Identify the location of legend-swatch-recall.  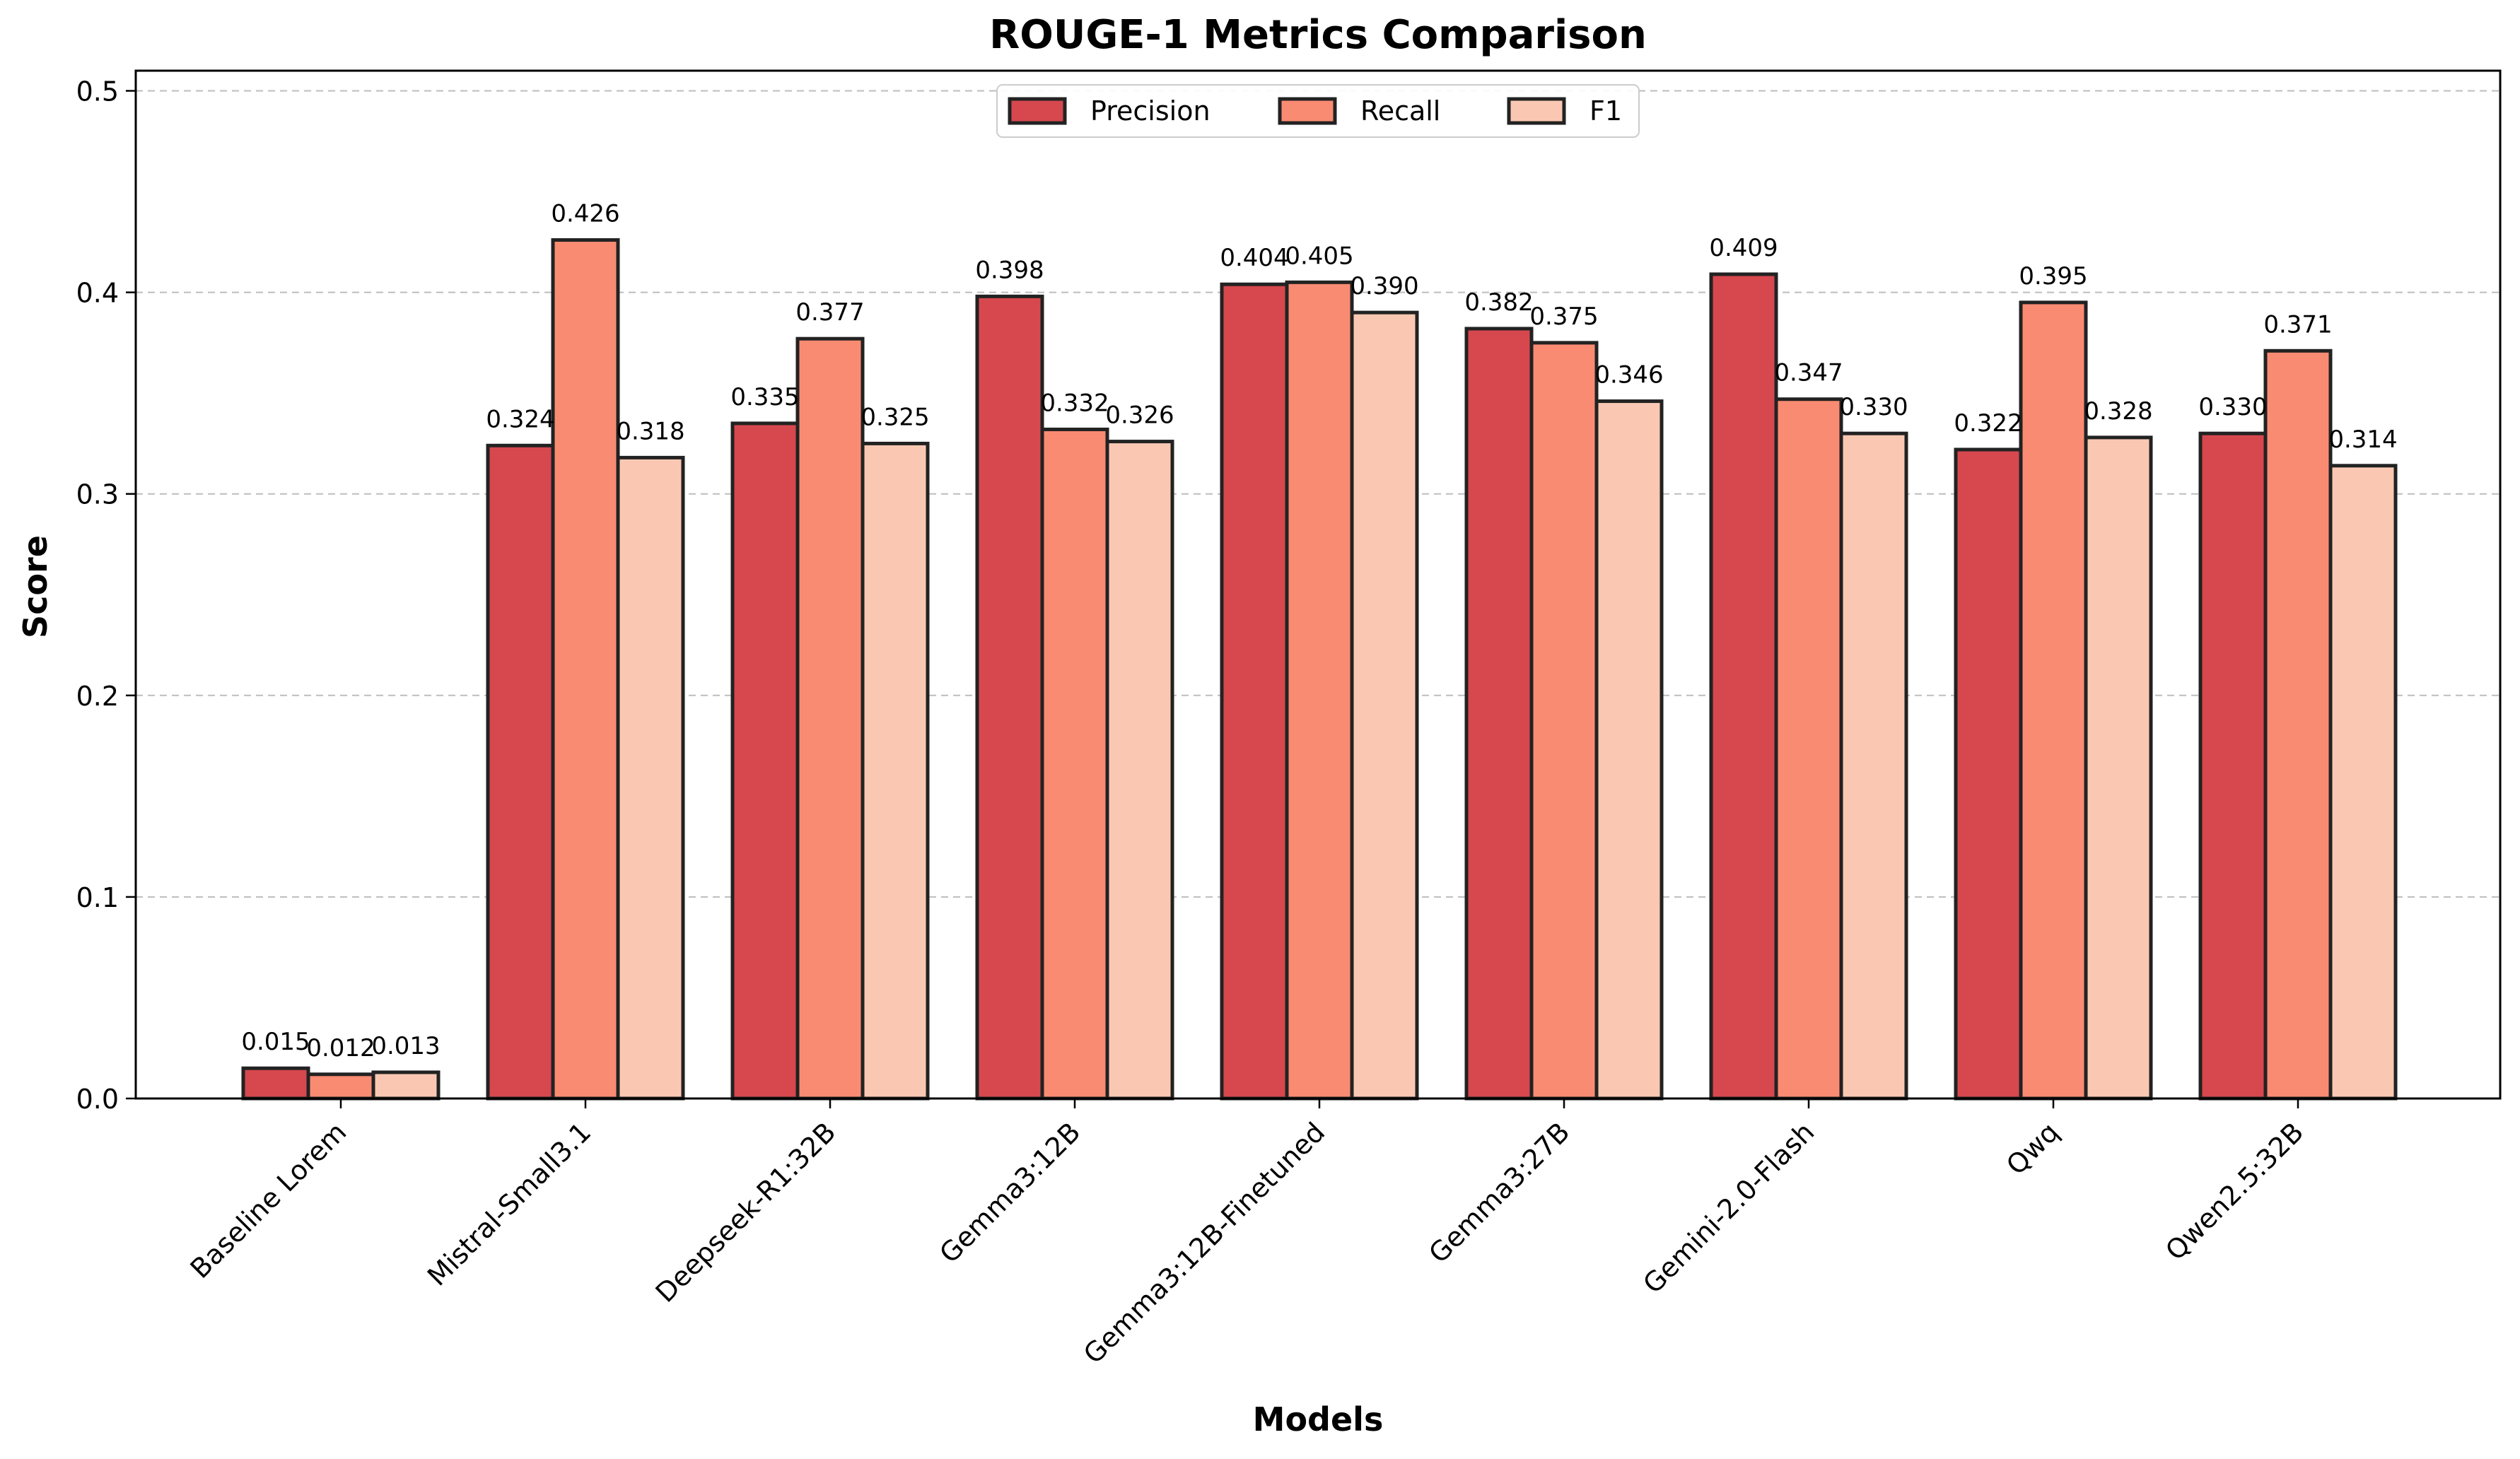
(1307, 111).